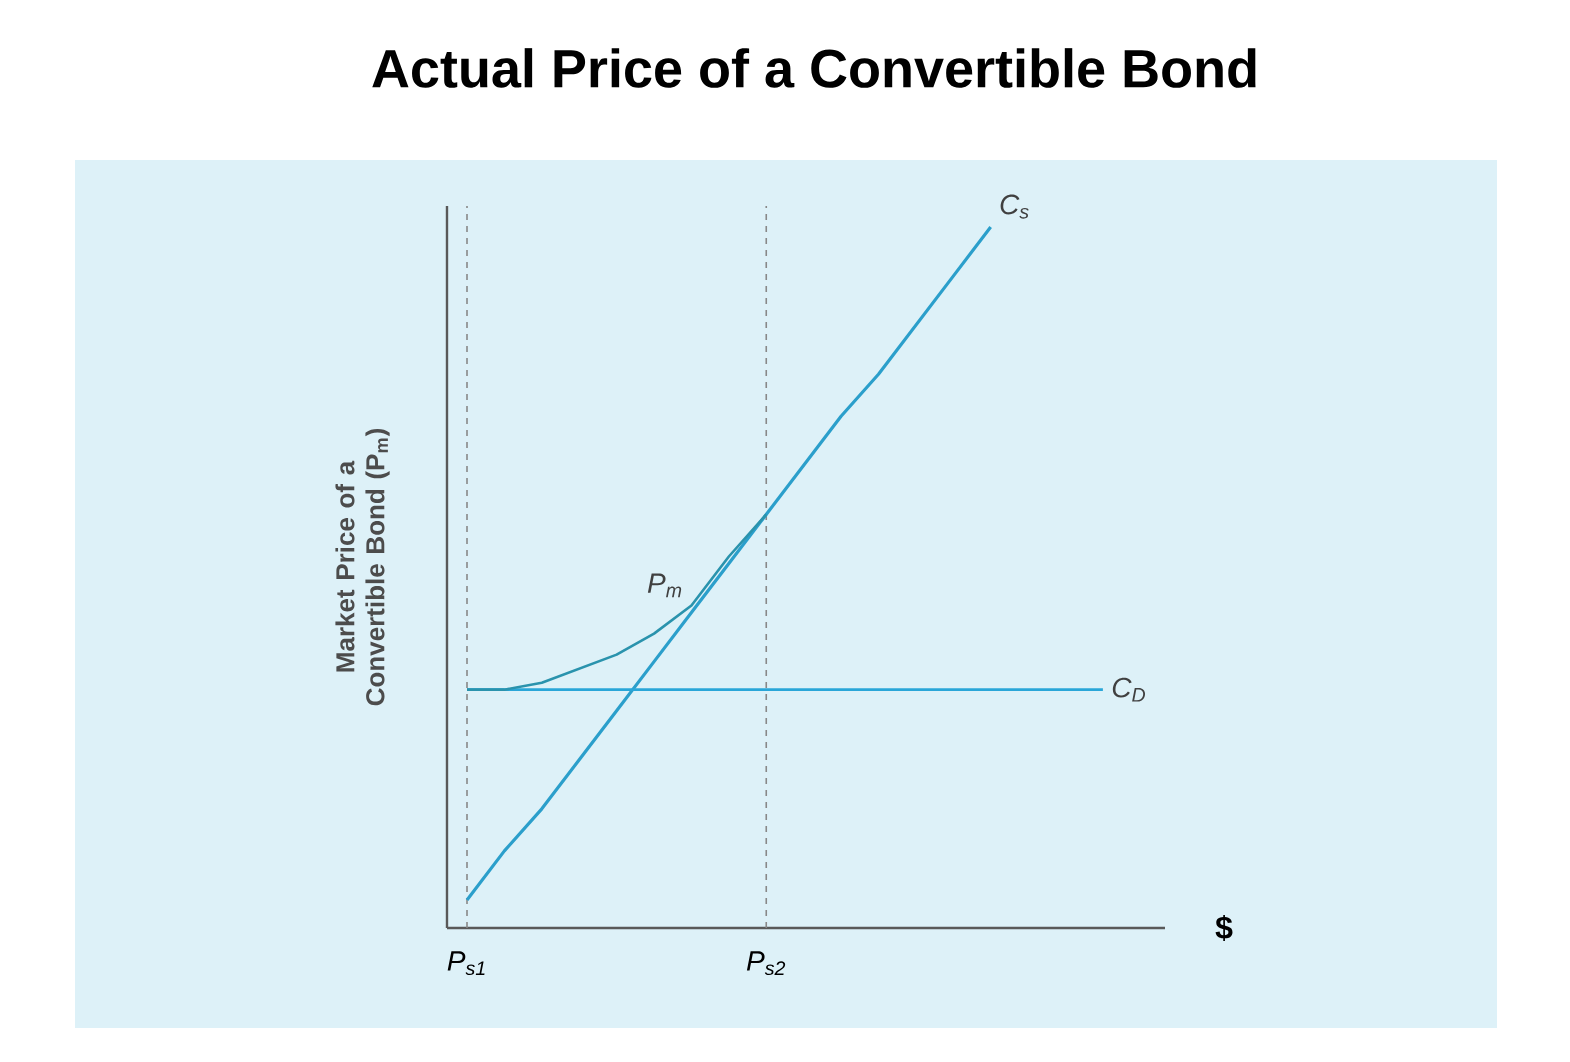 The width and height of the screenshot is (1570, 1062). Describe the element at coordinates (664, 585) in the screenshot. I see `series-label: P$_{m}$` at that location.